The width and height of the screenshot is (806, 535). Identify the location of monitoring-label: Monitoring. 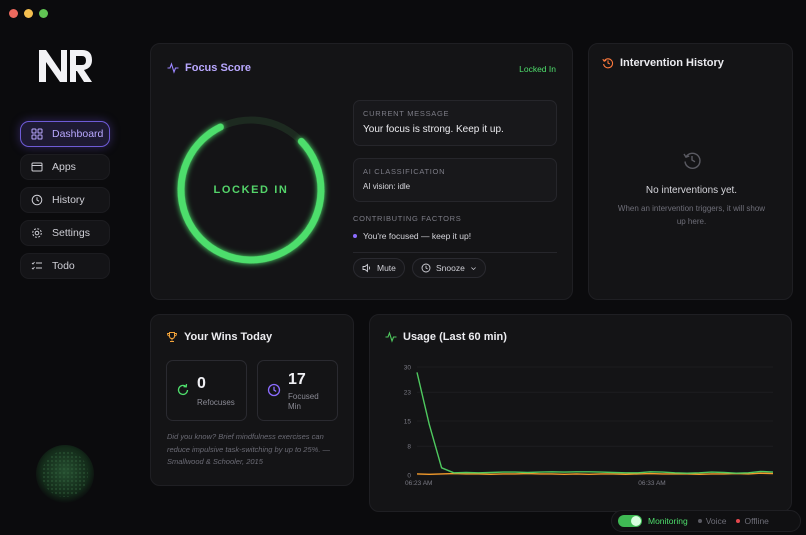
(668, 521).